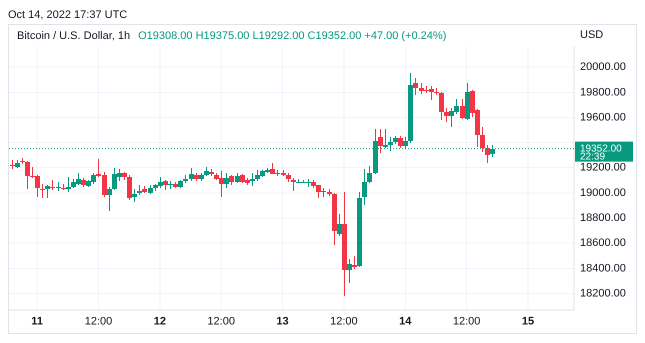  What do you see at coordinates (292, 36) in the screenshot?
I see `chart-subtitle: O19308.00 H19375.00 L19292.00 C19352.00 +47.00 (+0.24%)` at bounding box center [292, 36].